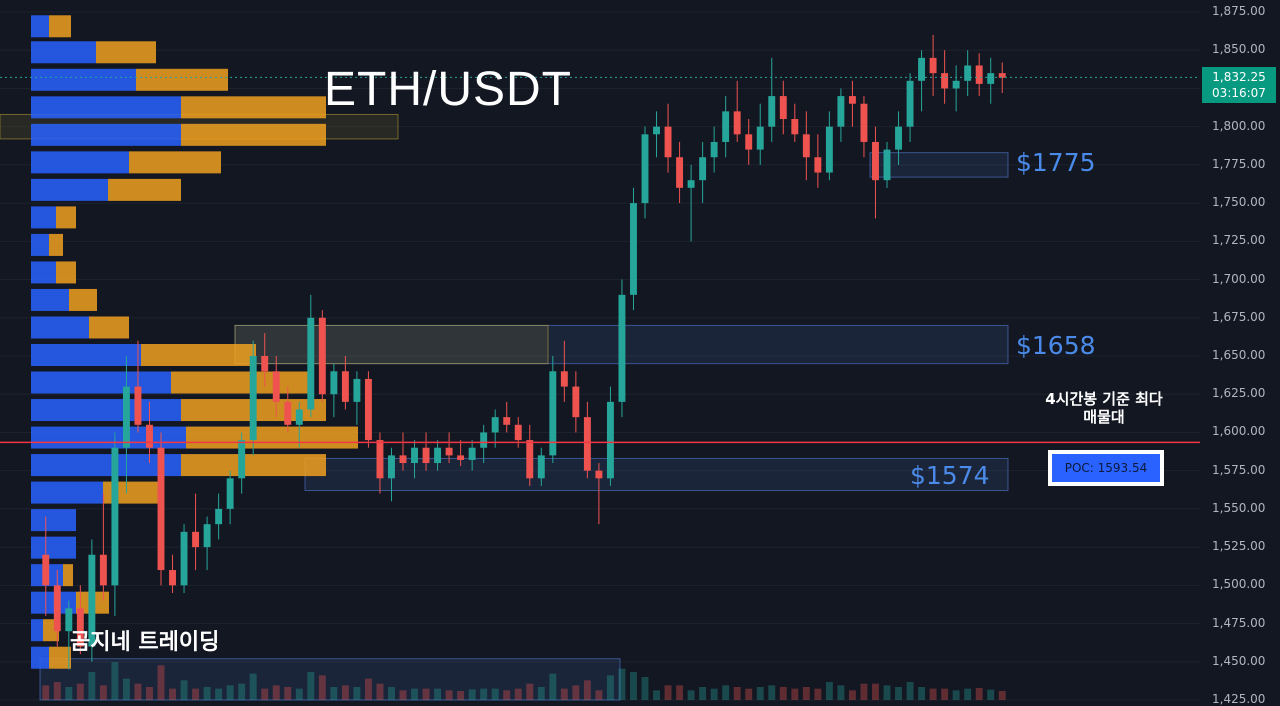 This screenshot has width=1280, height=706. I want to click on y-tick-label: 1,550.00, so click(1239, 507).